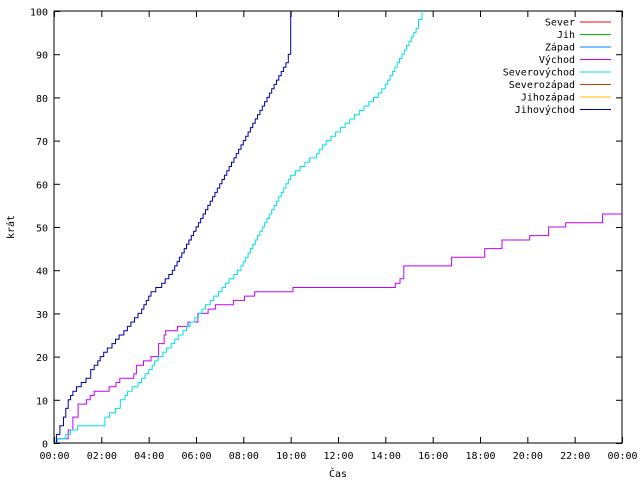 This screenshot has width=640, height=480. I want to click on legend-label-jihozapad: Jihozápad, so click(548, 98).